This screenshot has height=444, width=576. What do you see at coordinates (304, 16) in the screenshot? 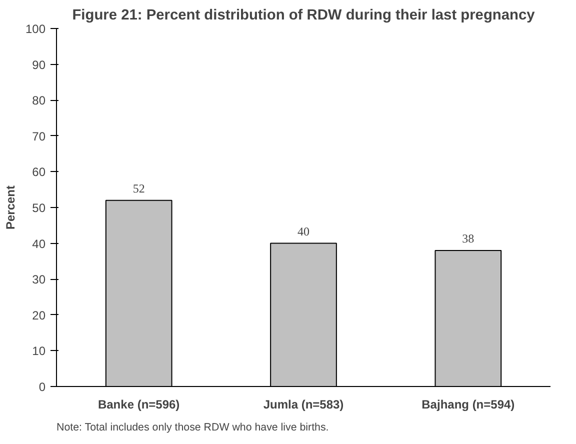
I see `chart-title: Figure 21: Percent distribution of RDW during their last pregnancy` at bounding box center [304, 16].